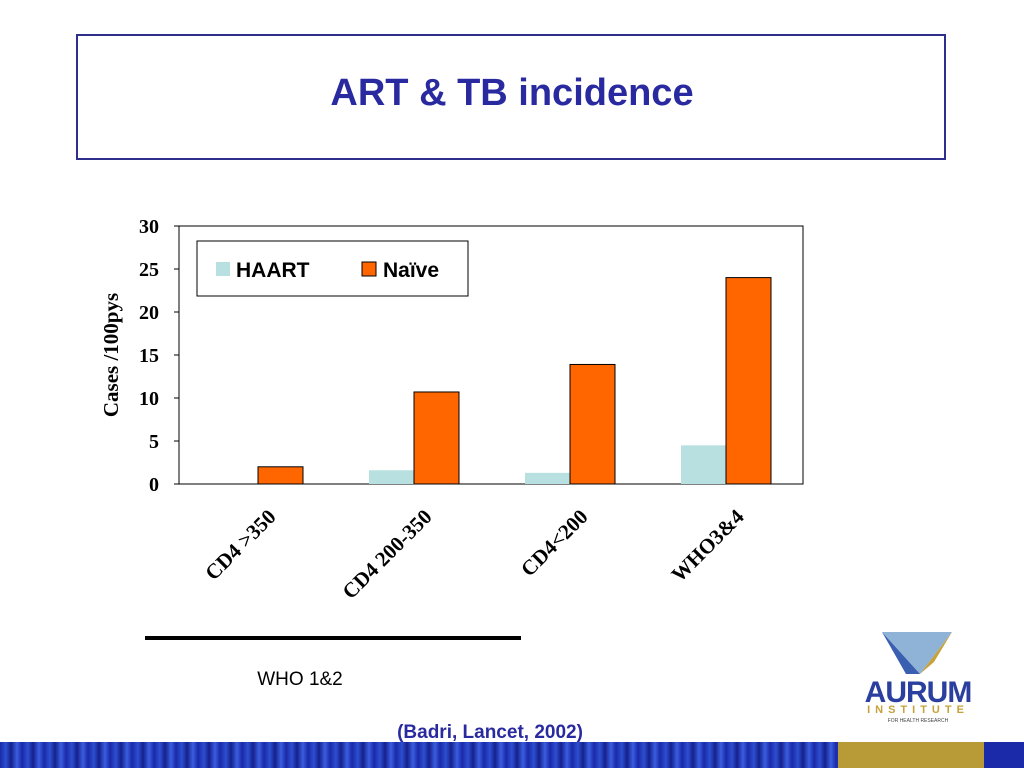 The height and width of the screenshot is (768, 1024). Describe the element at coordinates (300, 679) in the screenshot. I see `group-label: WHO 1&2` at that location.